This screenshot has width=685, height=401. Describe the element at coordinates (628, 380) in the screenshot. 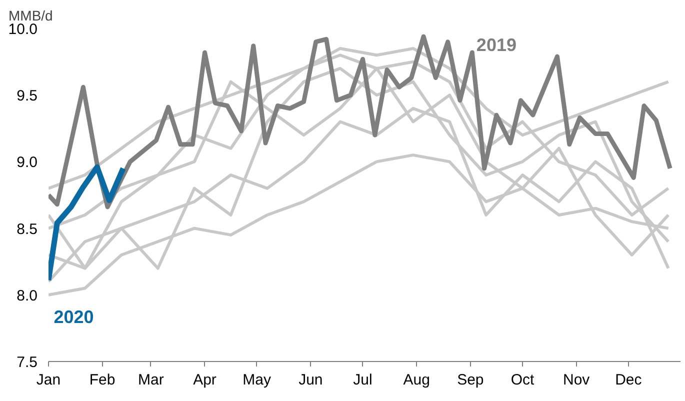

I see `x-tick-label: Dec` at that location.